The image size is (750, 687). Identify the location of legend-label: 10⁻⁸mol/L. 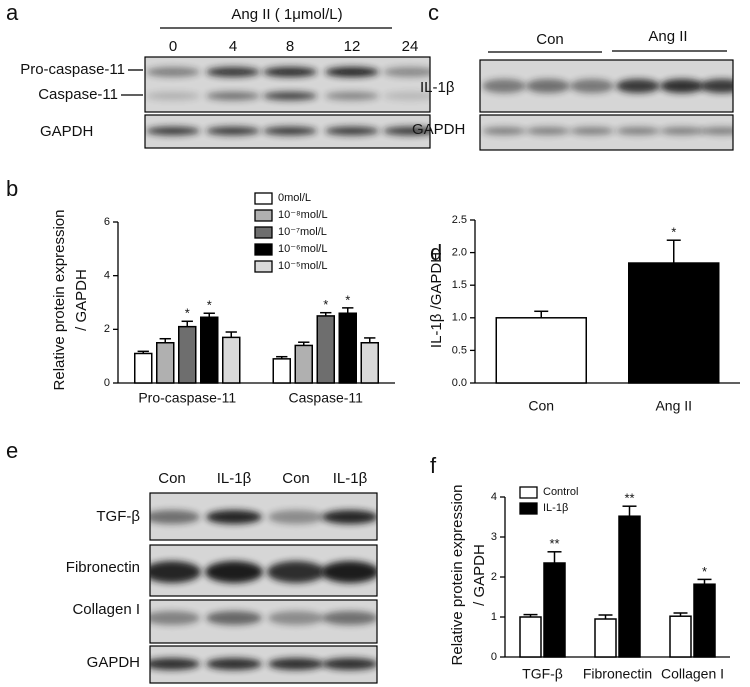
(303, 215).